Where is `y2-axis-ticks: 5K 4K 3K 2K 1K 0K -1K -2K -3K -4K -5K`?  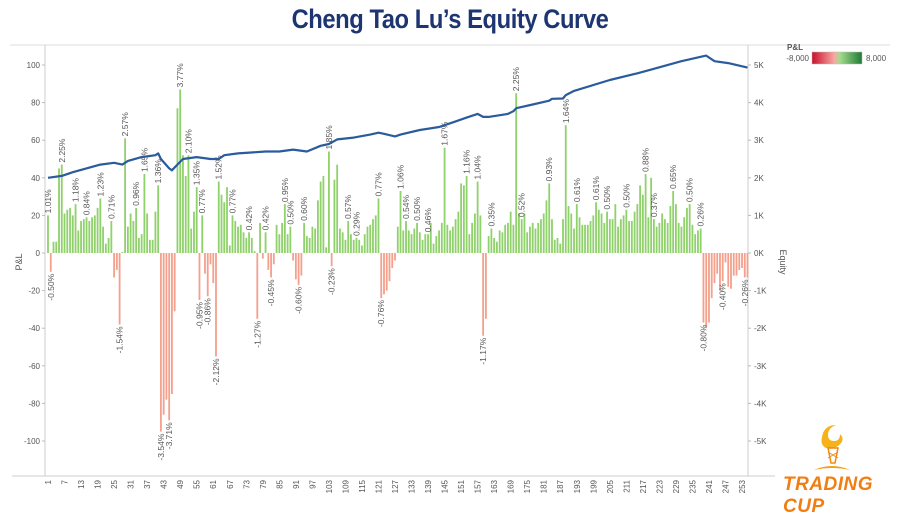 y2-axis-ticks: 5K 4K 3K 2K 1K 0K -1K -2K -3K -4K -5K is located at coordinates (757, 253).